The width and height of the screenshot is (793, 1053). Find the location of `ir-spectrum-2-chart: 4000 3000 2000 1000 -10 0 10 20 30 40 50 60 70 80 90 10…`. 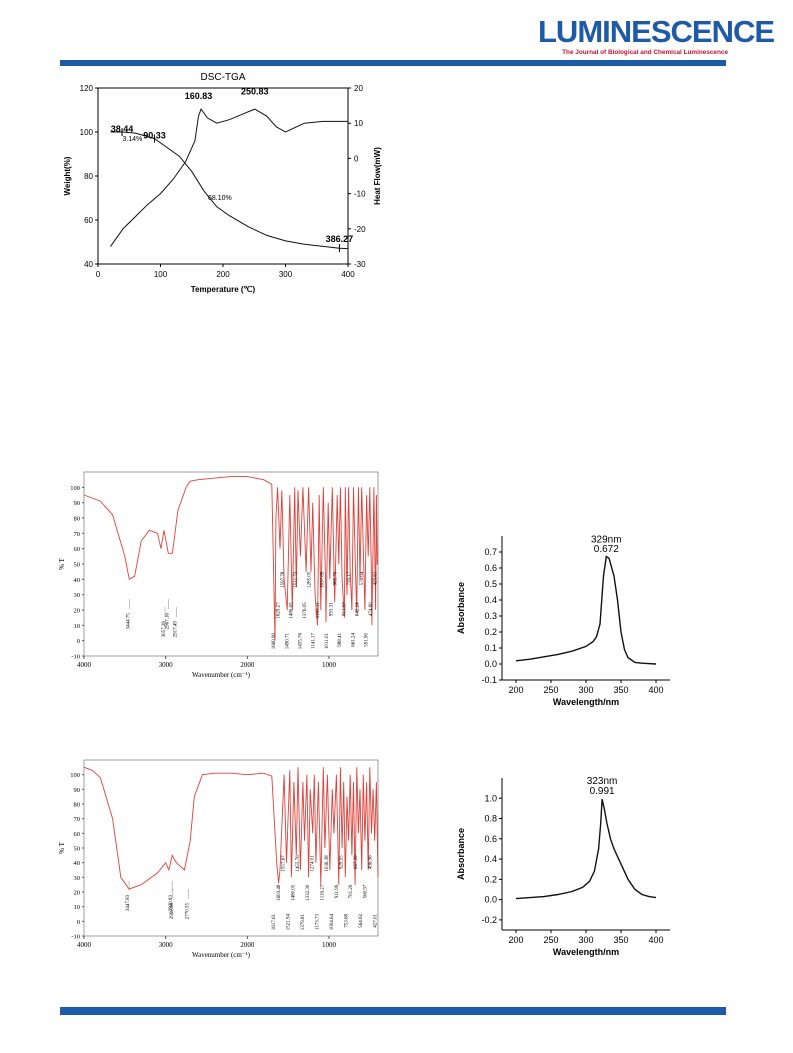

ir-spectrum-2-chart: 4000 3000 2000 1000 -10 0 10 20 30 40 50 60 70 80 90 10… is located at coordinates (218, 859).